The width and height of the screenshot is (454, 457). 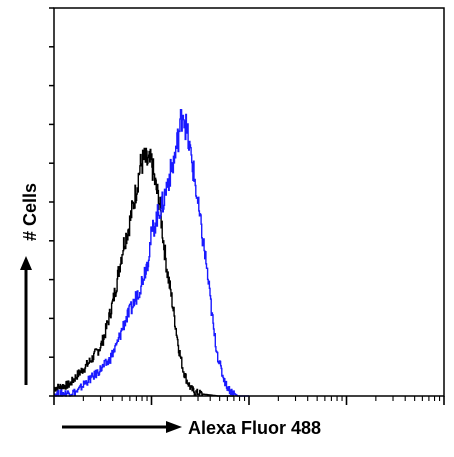 I want to click on y-axis-label: # Cells, so click(x=30, y=212).